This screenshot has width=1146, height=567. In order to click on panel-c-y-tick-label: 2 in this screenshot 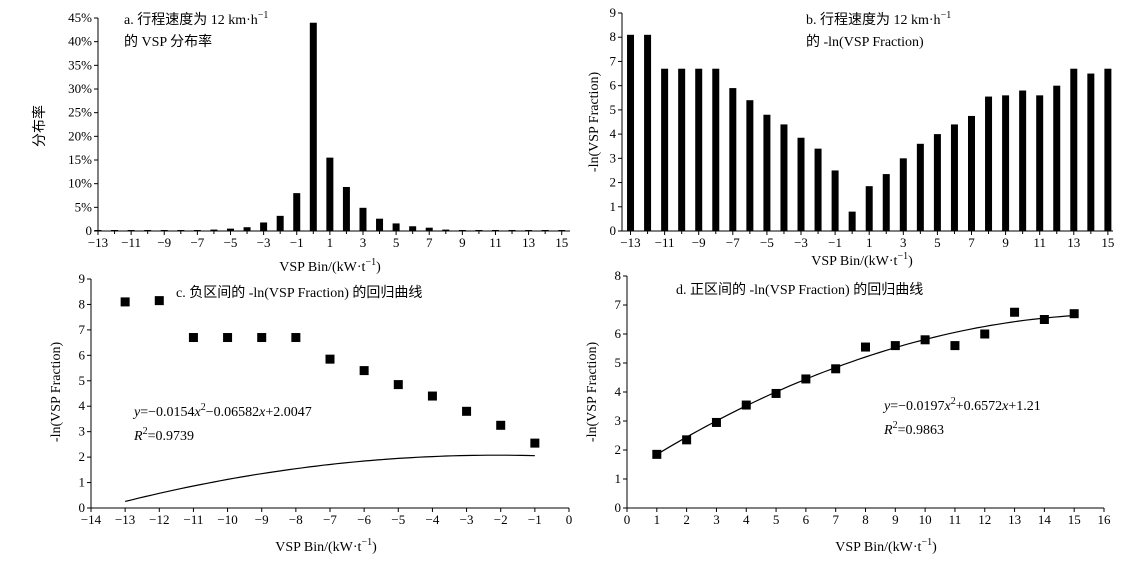, I will do `click(82, 456)`.